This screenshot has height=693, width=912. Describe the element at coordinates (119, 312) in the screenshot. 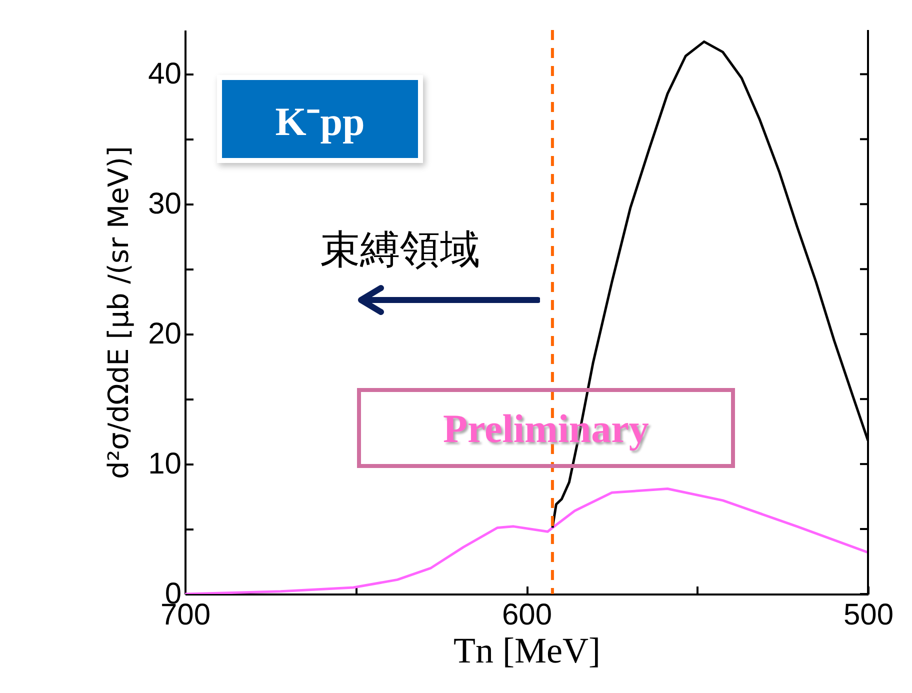

I see `y-axis-title: d²σ/dΩdE [μb /(sr MeV)]` at that location.